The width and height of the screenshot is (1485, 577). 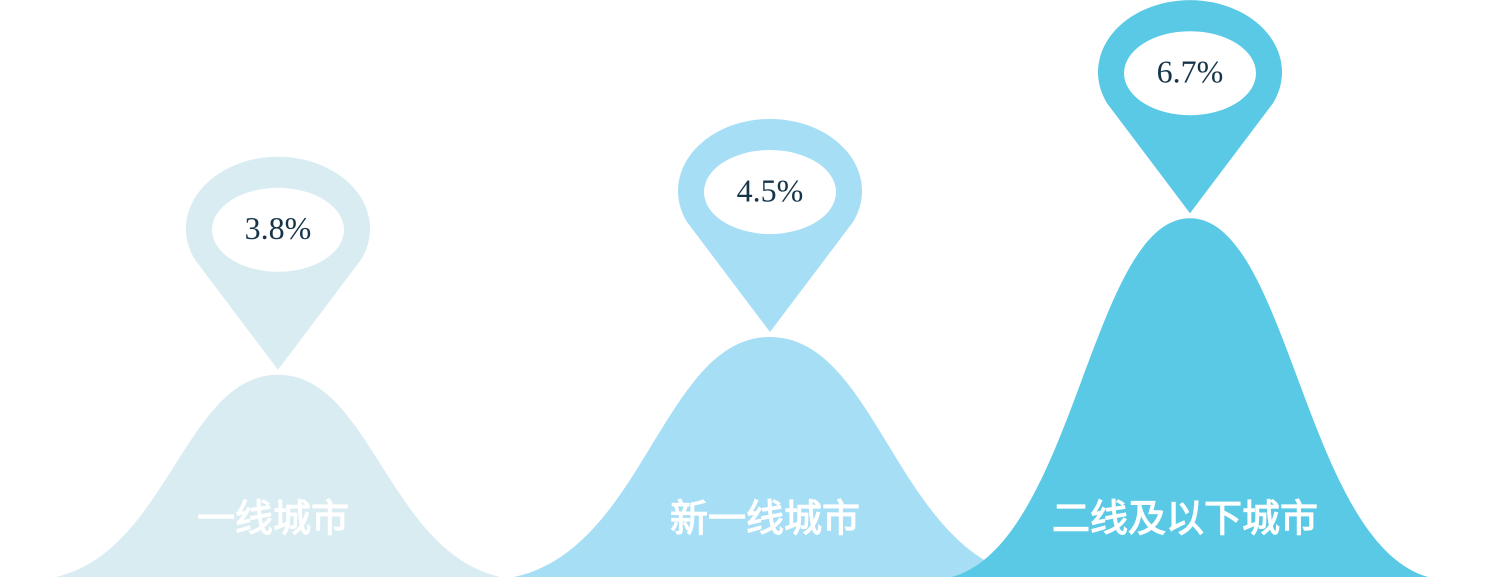 I want to click on category-label: 新一线城市, so click(x=765, y=519).